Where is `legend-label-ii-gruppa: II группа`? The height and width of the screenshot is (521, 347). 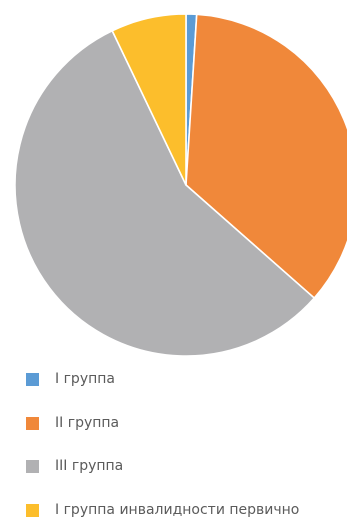
legend-label-ii-gruppa: II группа is located at coordinates (87, 422).